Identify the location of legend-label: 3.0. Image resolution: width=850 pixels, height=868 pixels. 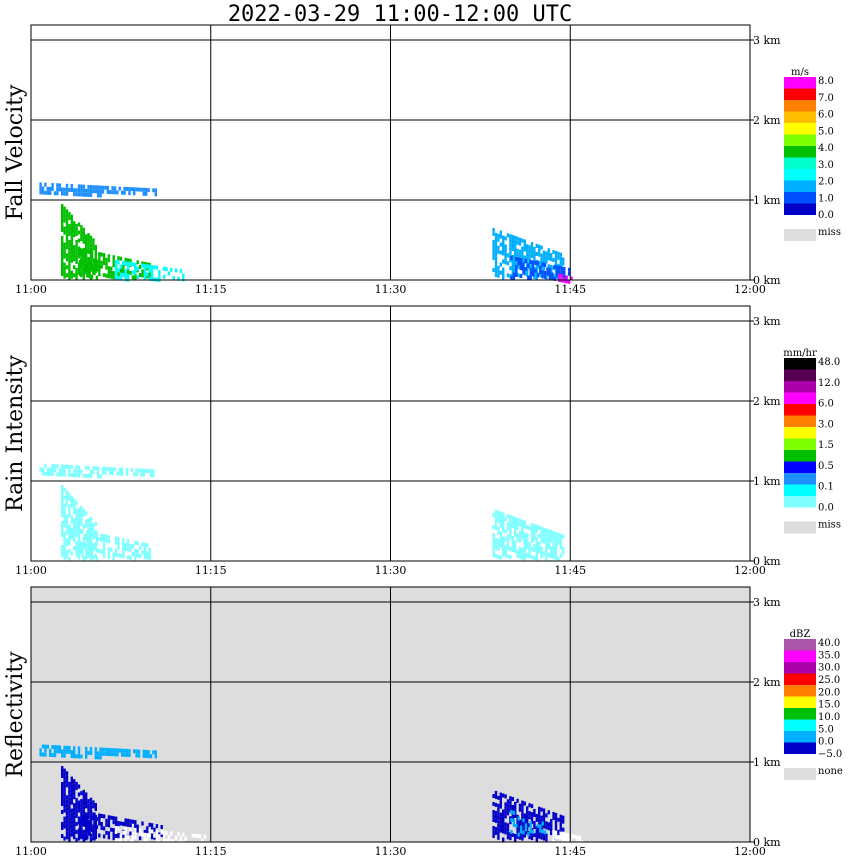
(826, 424).